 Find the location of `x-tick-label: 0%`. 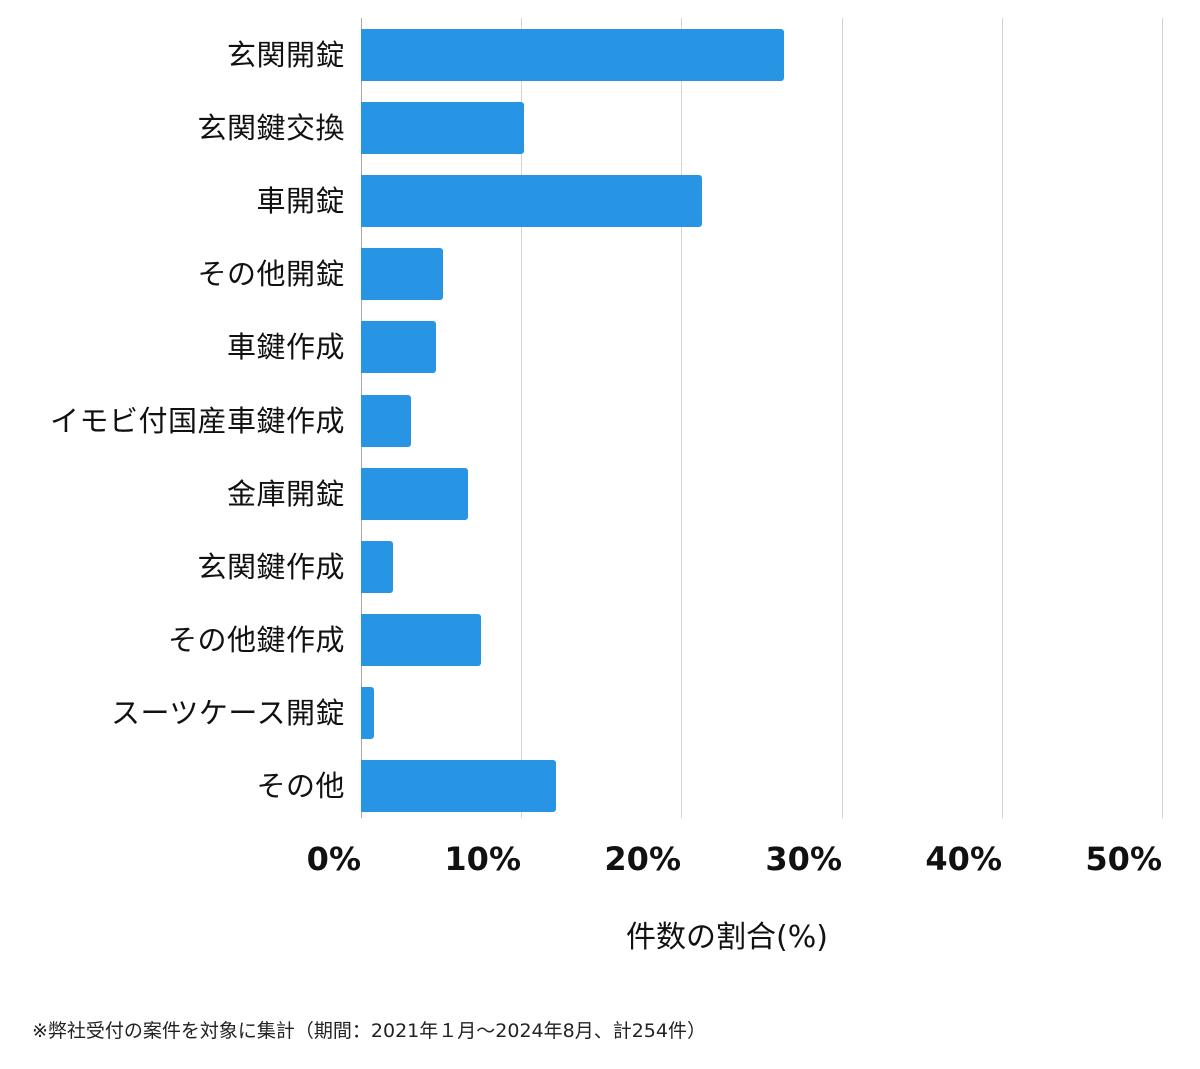

x-tick-label: 0% is located at coordinates (333, 859).